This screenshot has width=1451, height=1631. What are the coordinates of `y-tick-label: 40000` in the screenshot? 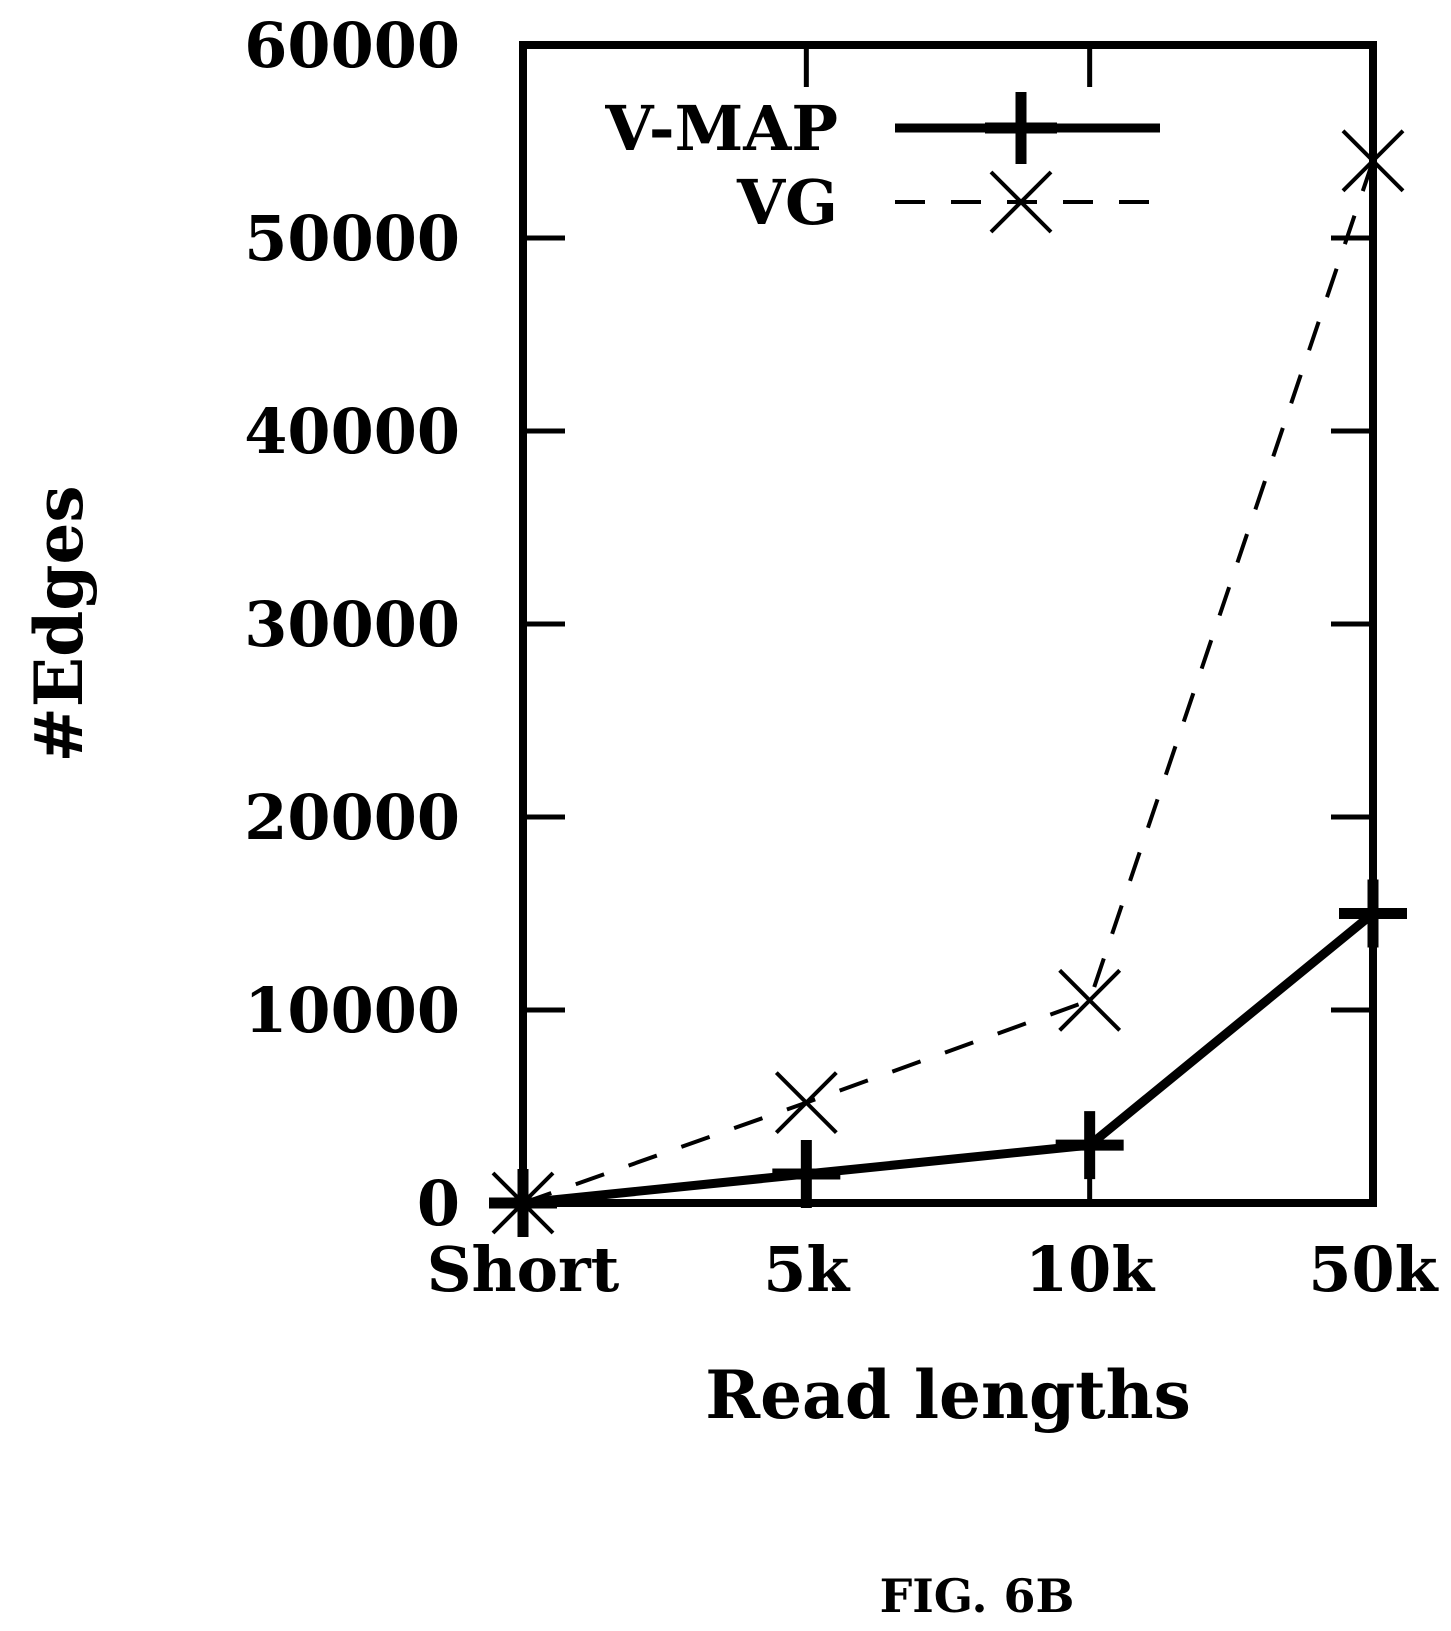 It's located at (352, 431).